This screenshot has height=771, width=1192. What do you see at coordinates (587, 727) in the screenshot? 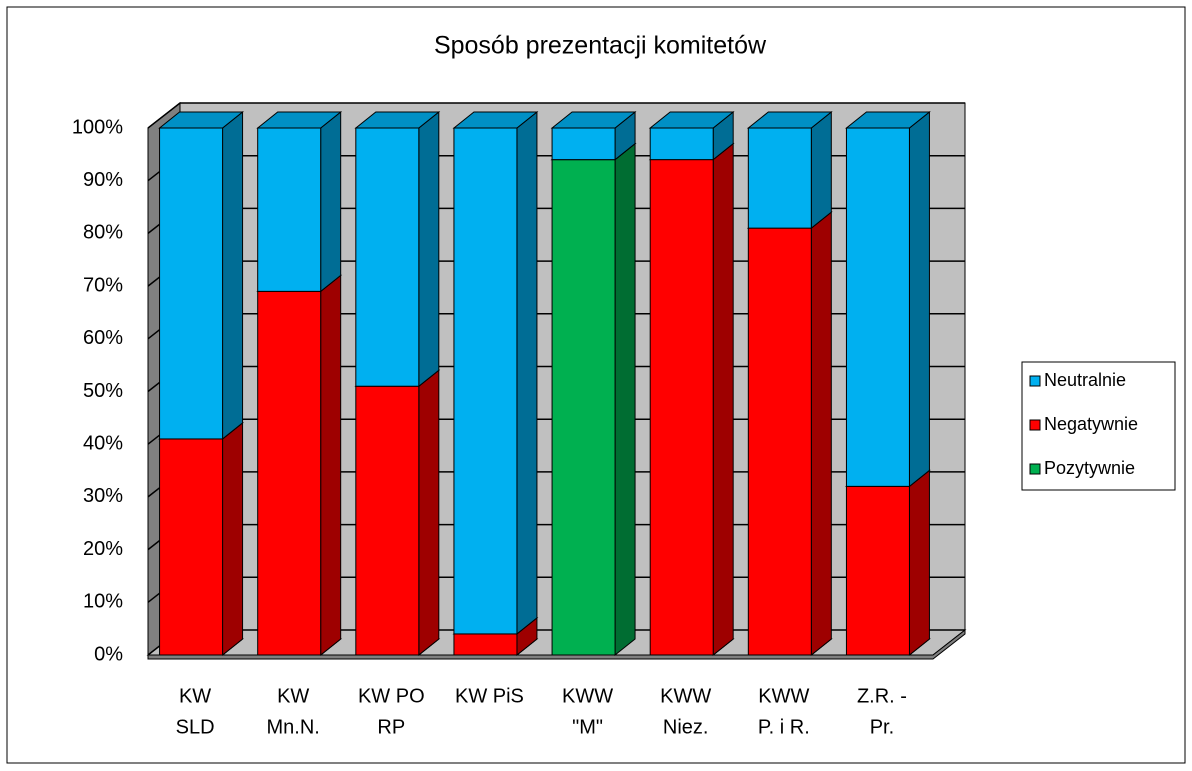
I see `x-tick-label: "M"` at bounding box center [587, 727].